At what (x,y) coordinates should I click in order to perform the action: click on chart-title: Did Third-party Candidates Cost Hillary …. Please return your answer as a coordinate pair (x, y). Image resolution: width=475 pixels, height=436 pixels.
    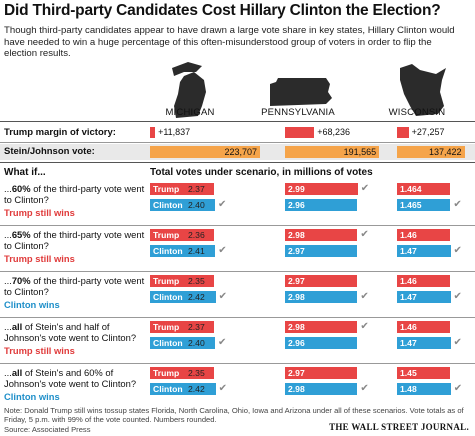
    Looking at the image, I should click on (222, 10).